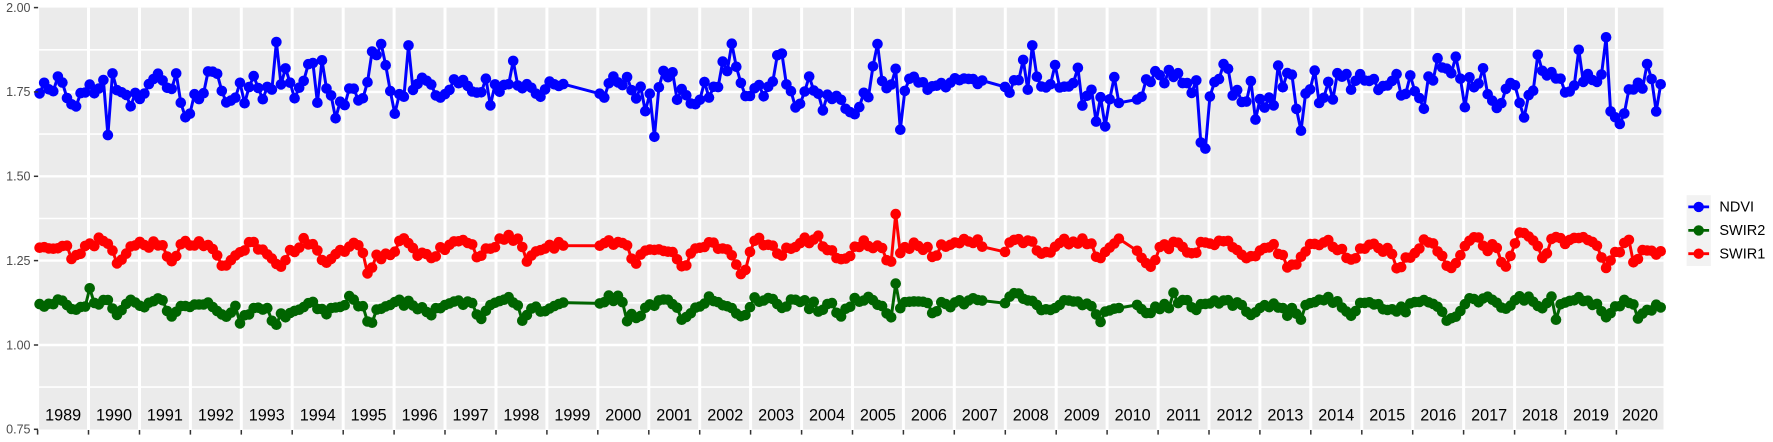 This screenshot has width=1773, height=442. What do you see at coordinates (1640, 416) in the screenshot?
I see `svg-text: 2020` at bounding box center [1640, 416].